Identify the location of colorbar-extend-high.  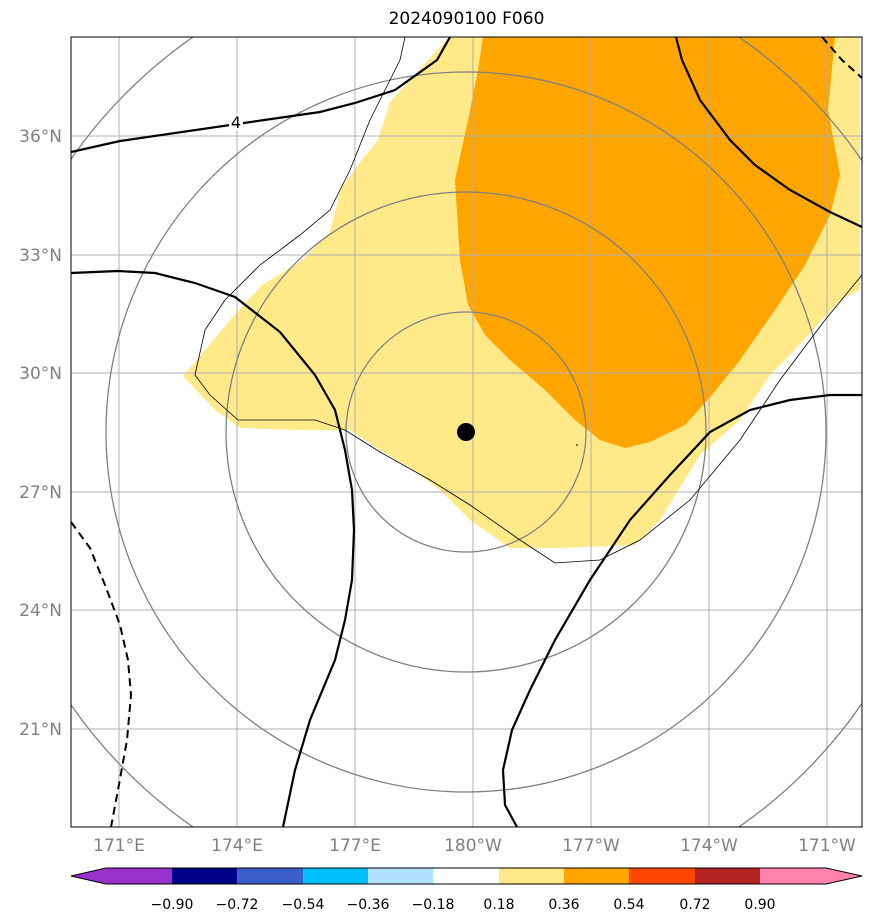
(844, 876).